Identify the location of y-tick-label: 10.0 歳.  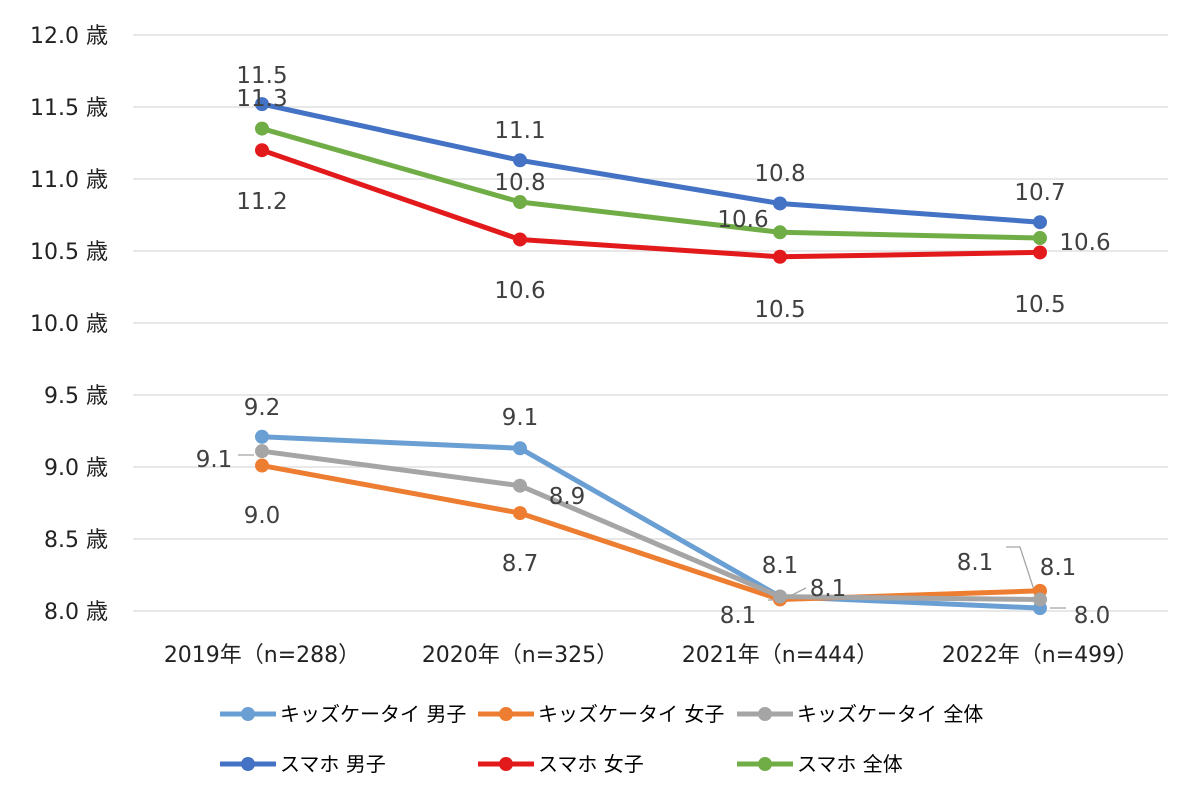
(69, 324).